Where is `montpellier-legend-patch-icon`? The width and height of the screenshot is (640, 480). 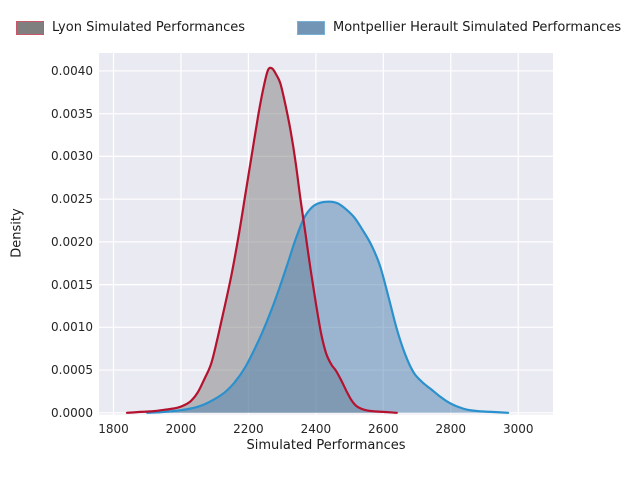
montpellier-legend-patch-icon is located at coordinates (311, 27).